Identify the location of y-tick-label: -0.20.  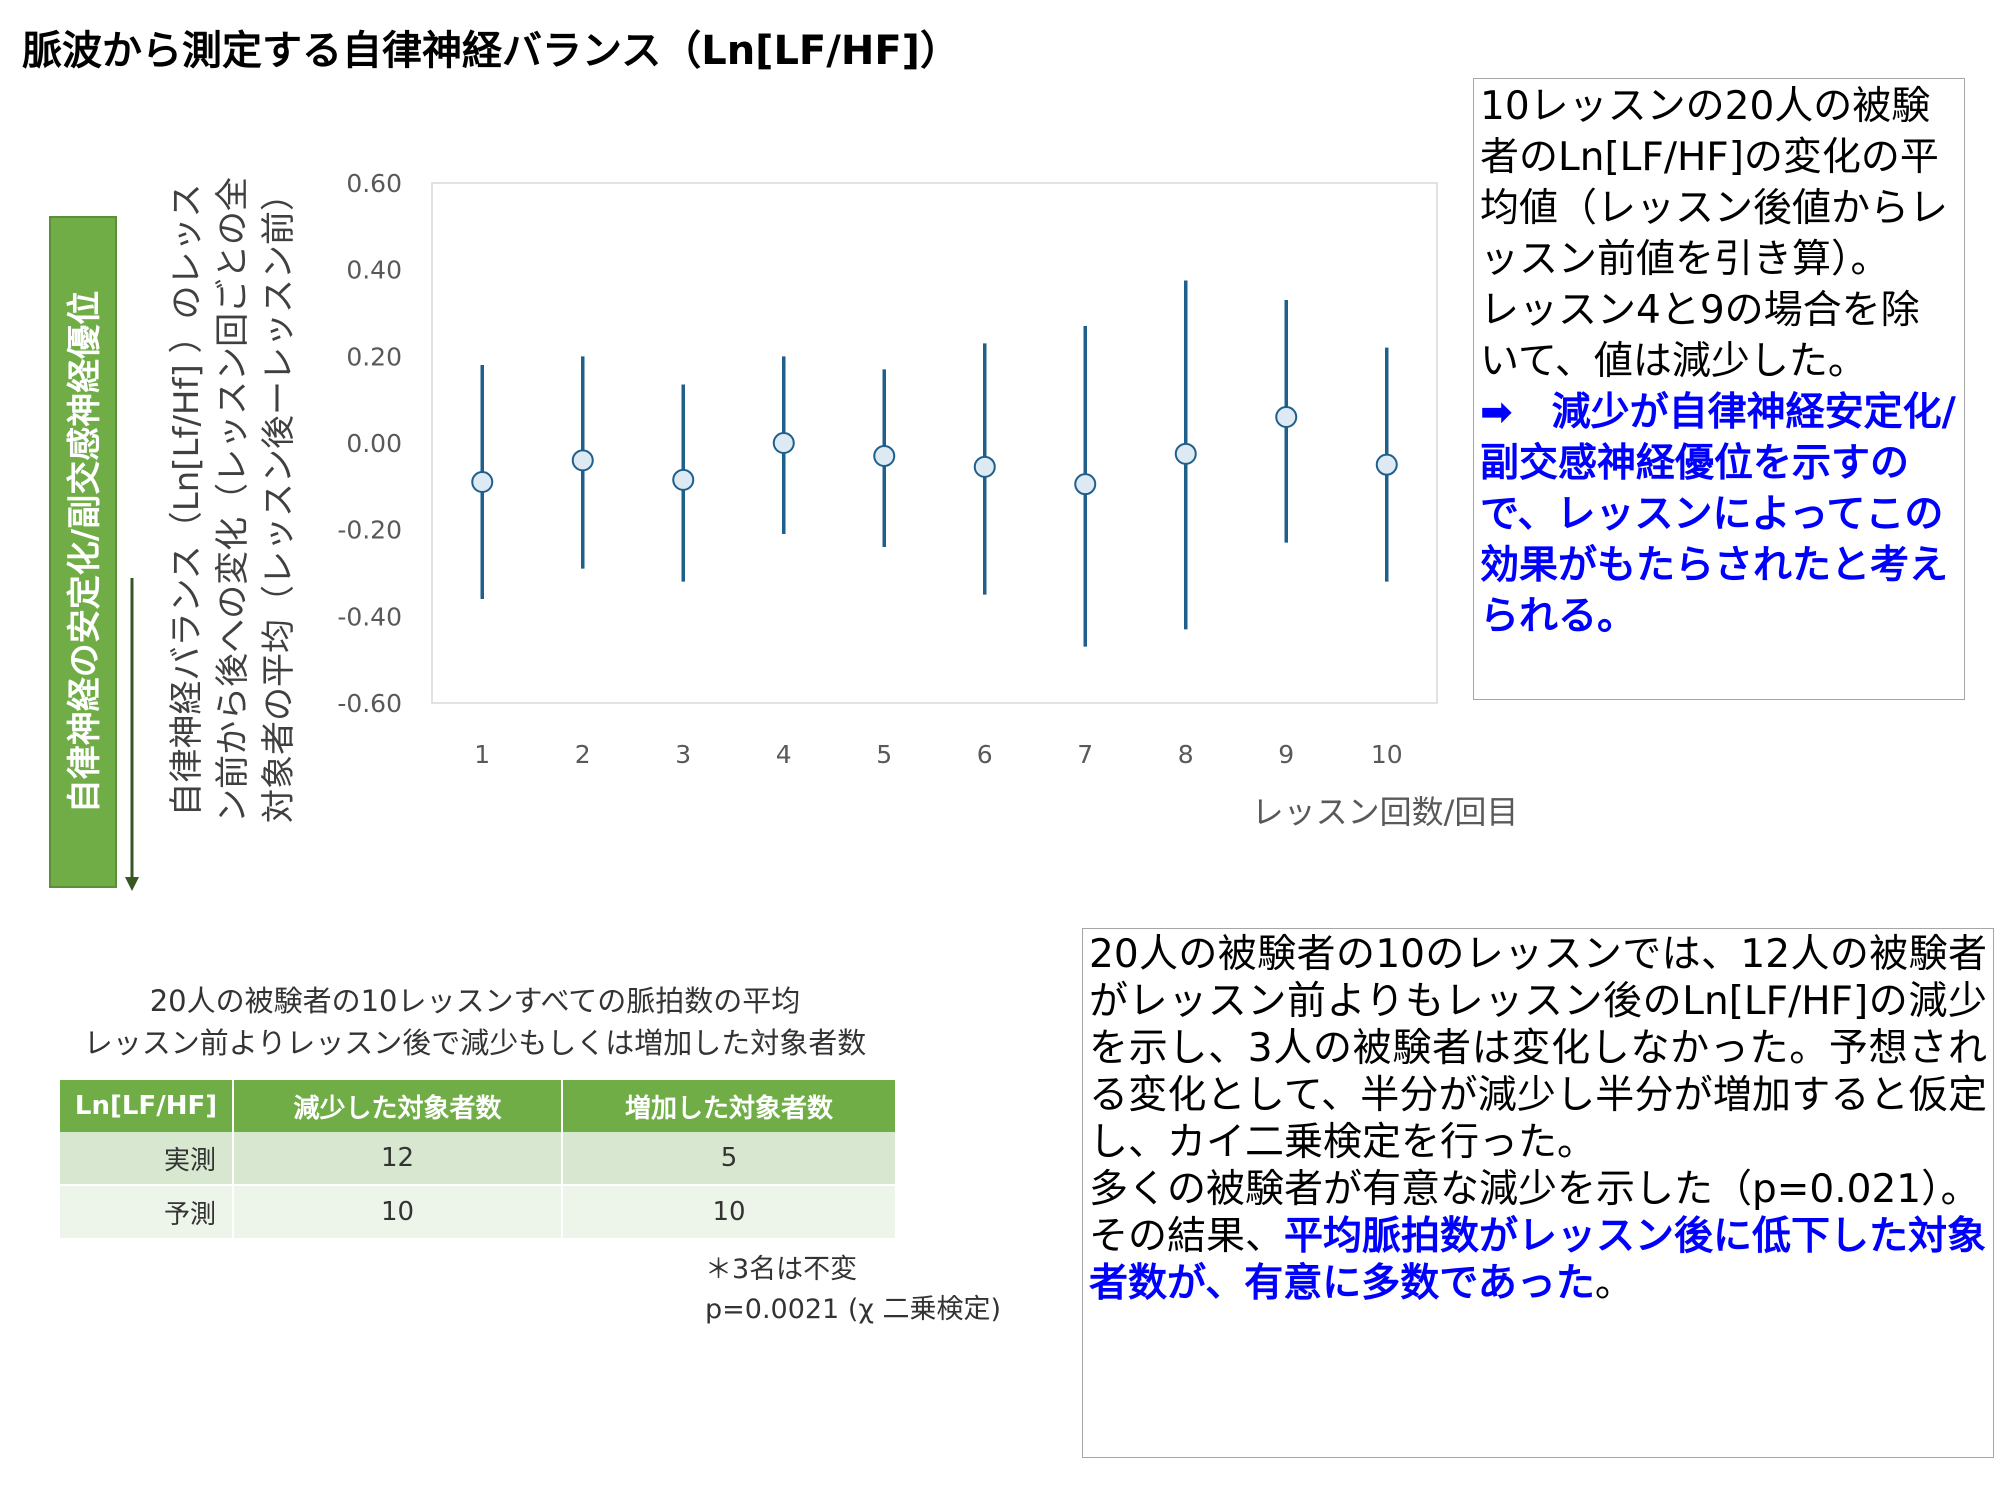
(369, 530).